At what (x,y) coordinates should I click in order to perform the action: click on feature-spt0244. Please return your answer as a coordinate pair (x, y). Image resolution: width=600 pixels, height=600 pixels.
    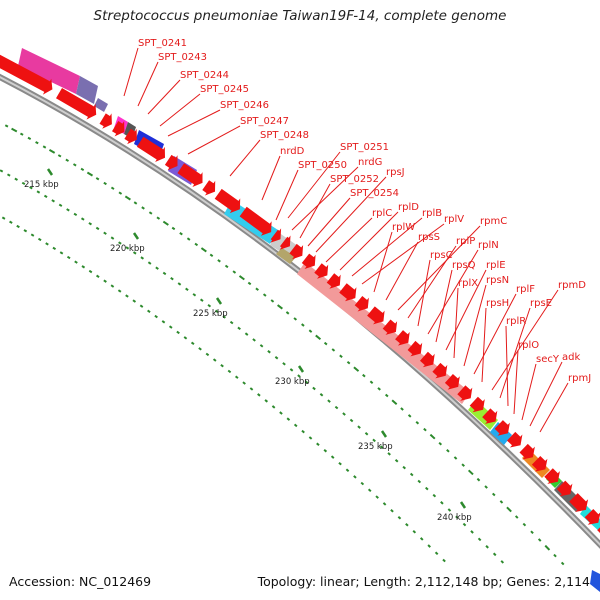
    Looking at the image, I should click on (101, 105).